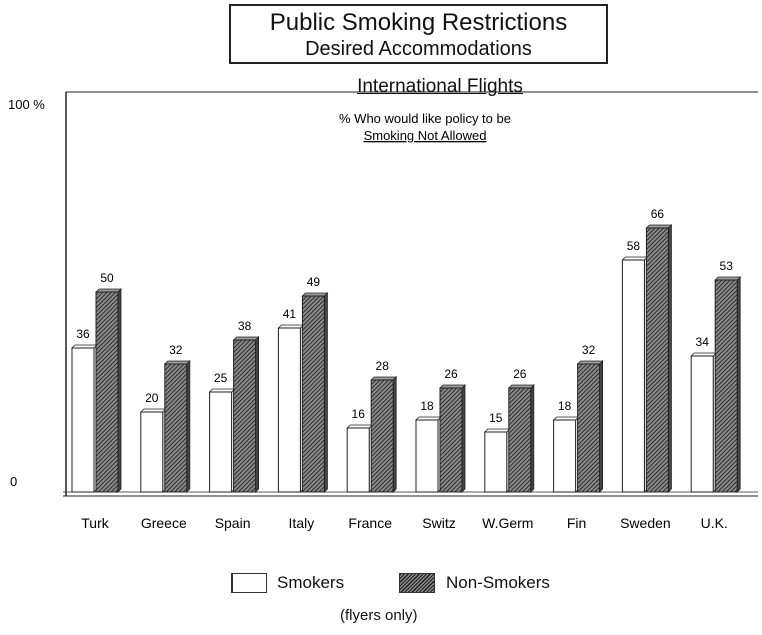  I want to click on data-label: 49, so click(314, 282).